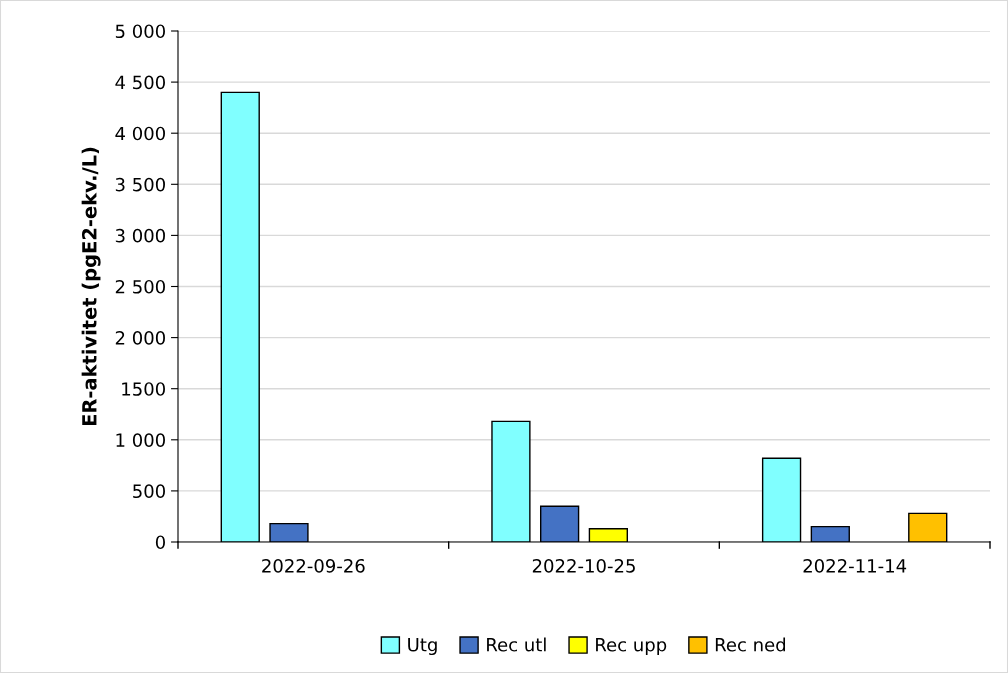  Describe the element at coordinates (143, 389) in the screenshot. I see `y-tick-label: 1500` at that location.